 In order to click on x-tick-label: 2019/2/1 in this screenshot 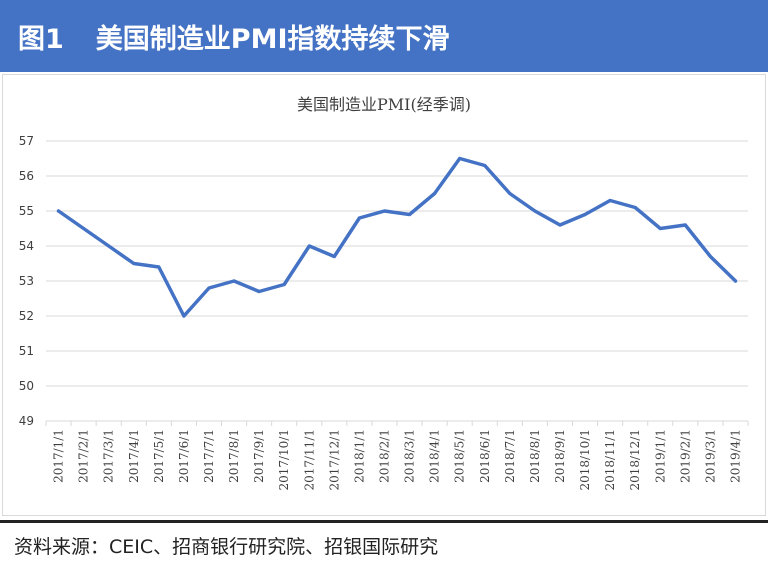, I will do `click(685, 456)`.